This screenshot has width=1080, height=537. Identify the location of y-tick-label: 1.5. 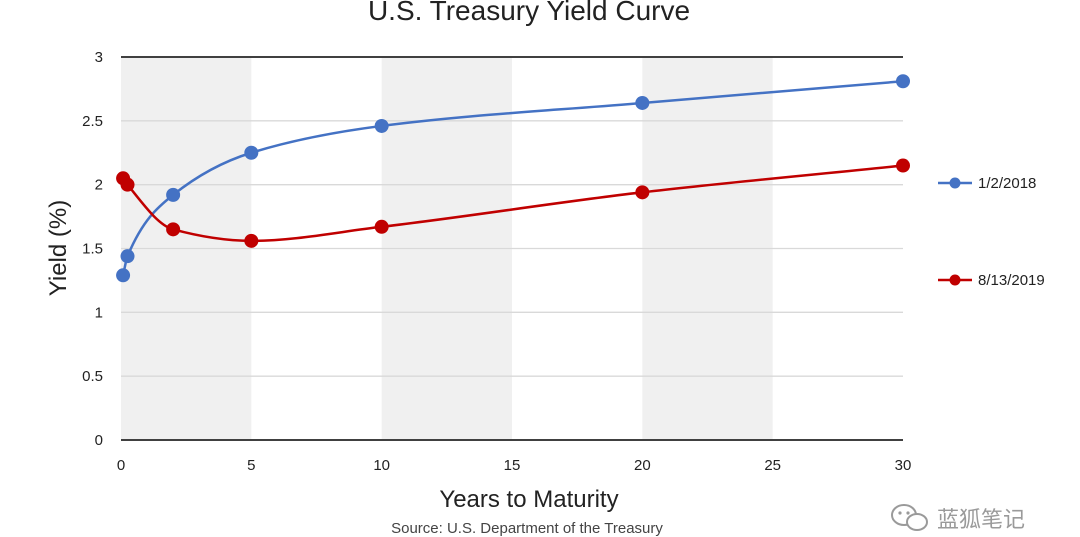
(92, 249).